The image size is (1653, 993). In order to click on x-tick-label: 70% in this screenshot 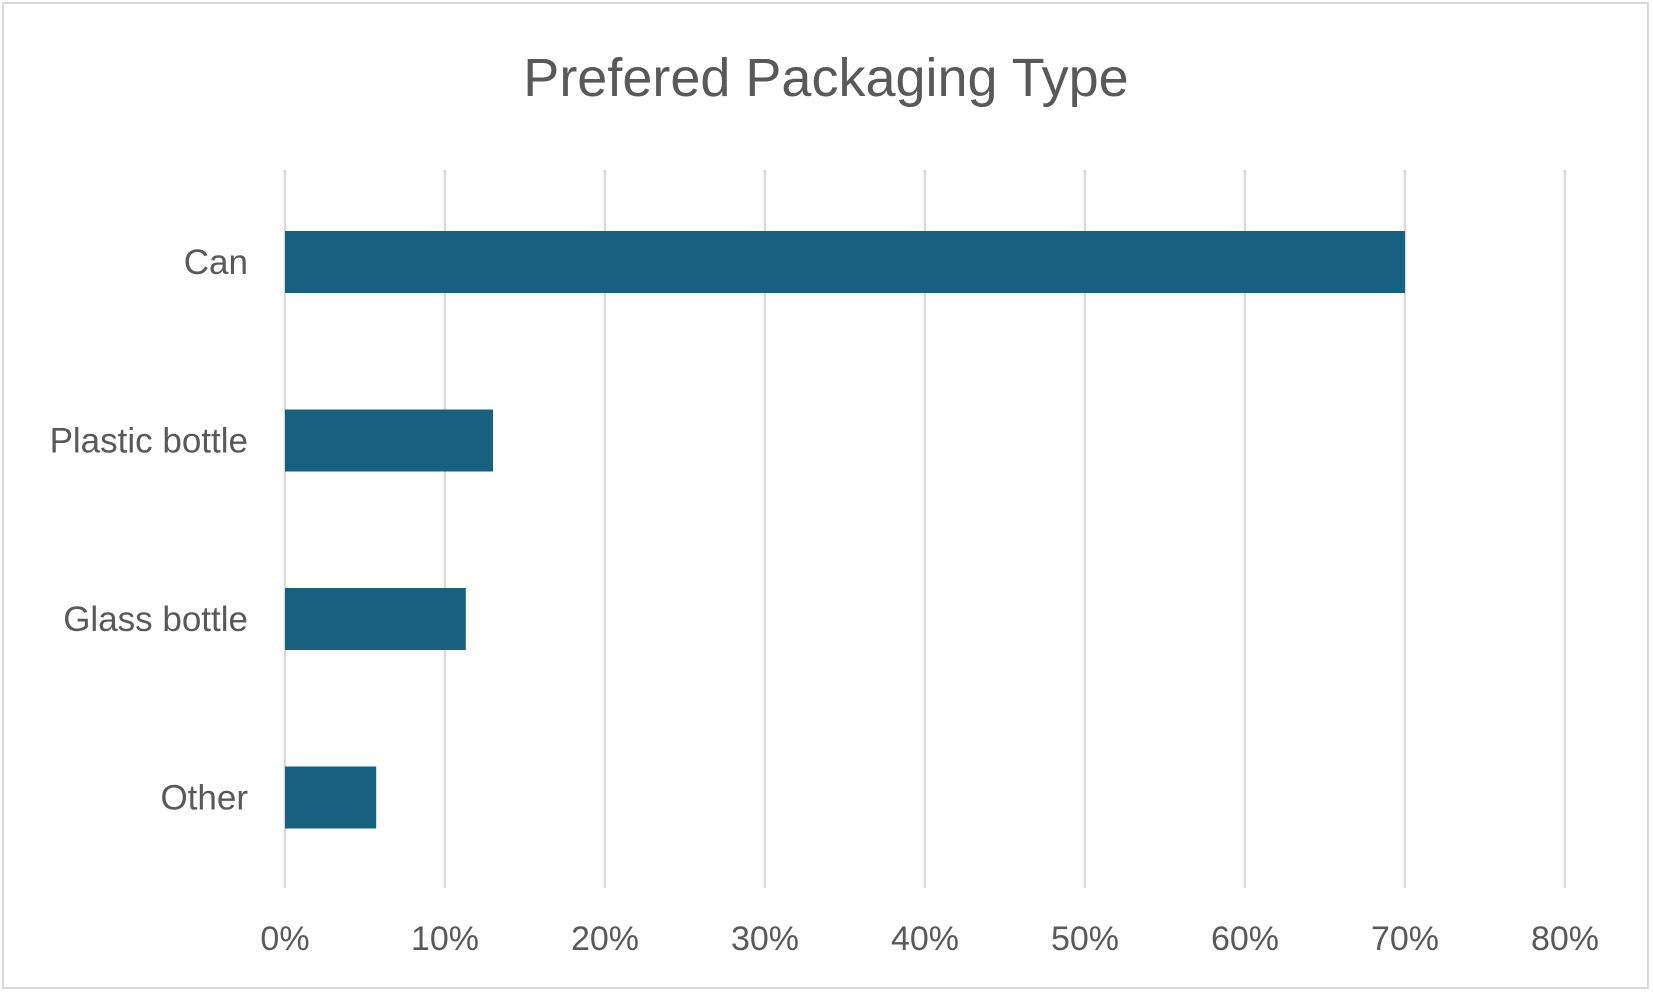, I will do `click(1405, 939)`.